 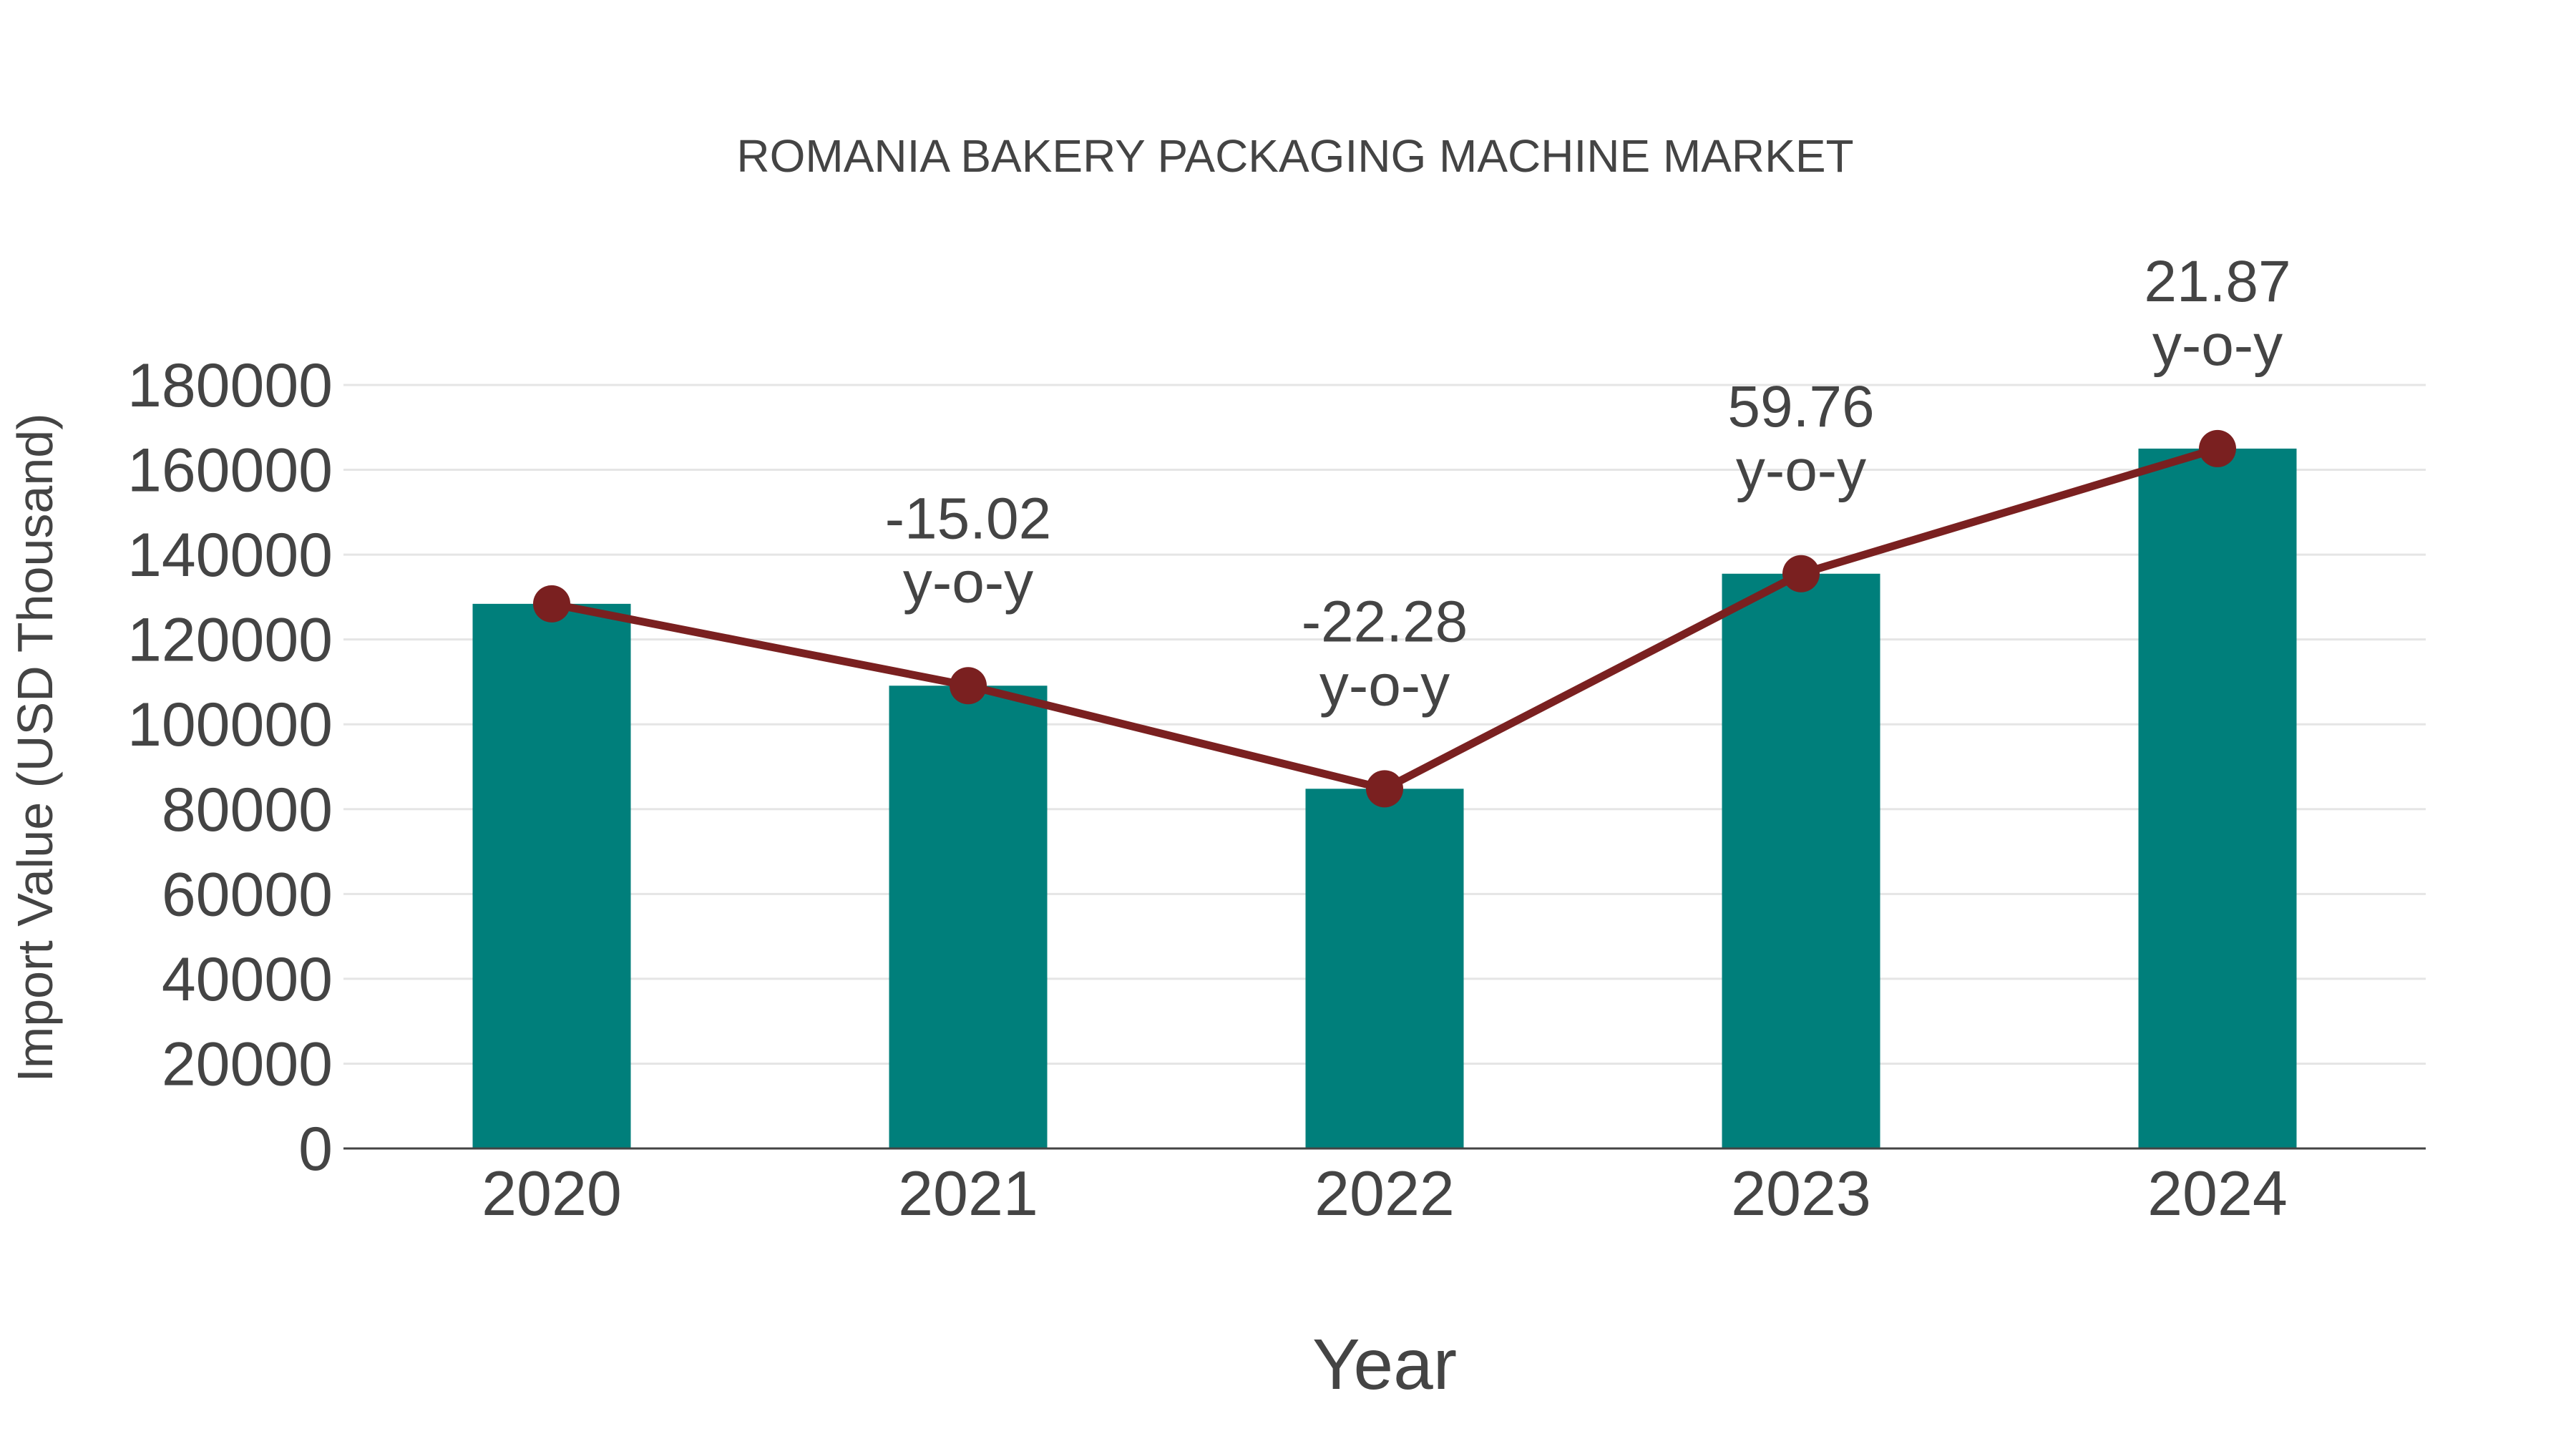 What do you see at coordinates (1800, 407) in the screenshot?
I see `yoy-value: 59.76` at bounding box center [1800, 407].